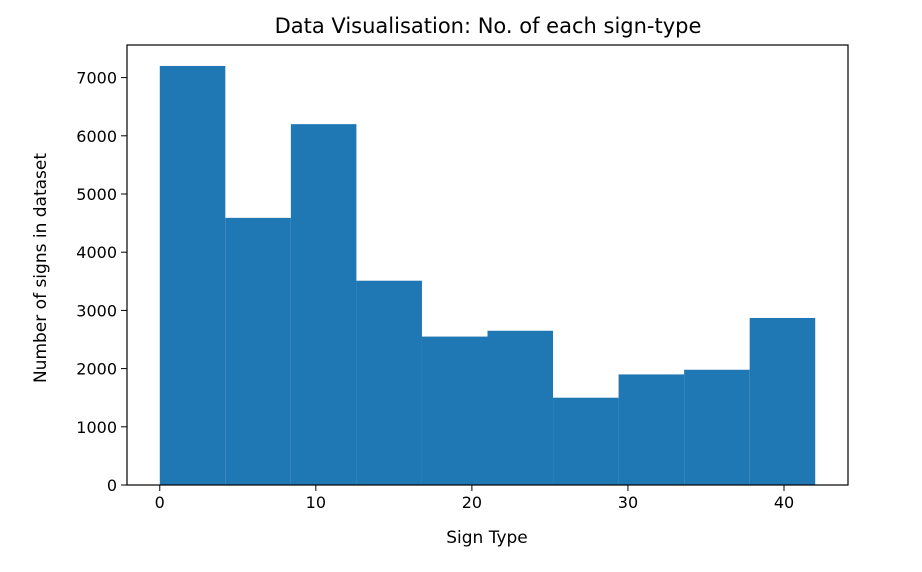 This screenshot has height=572, width=922. What do you see at coordinates (96, 369) in the screenshot?
I see `y-tick-label: 2000` at bounding box center [96, 369].